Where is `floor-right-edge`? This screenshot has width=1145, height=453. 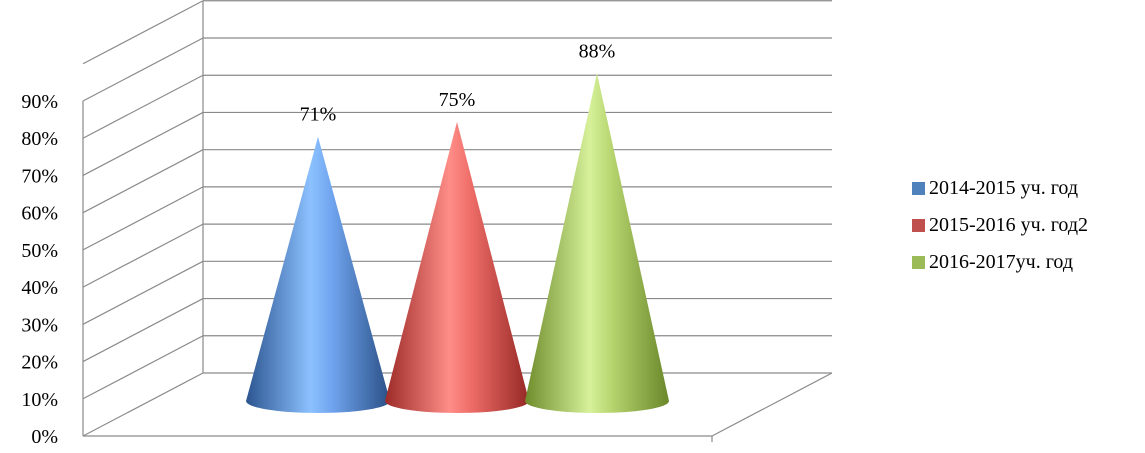
floor-right-edge is located at coordinates (772, 404).